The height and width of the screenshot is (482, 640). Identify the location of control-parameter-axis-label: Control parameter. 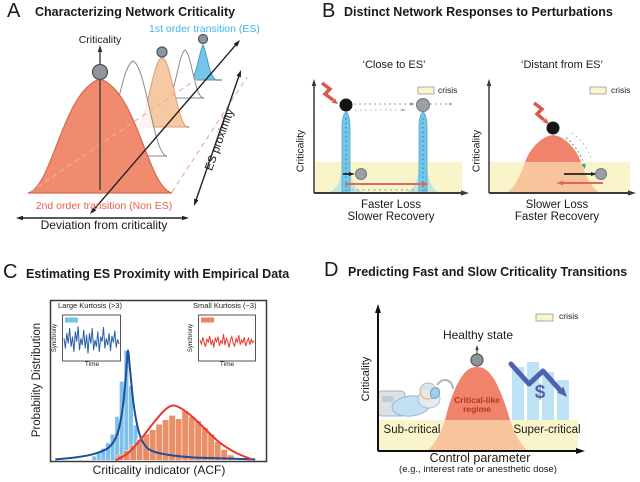
(480, 458).